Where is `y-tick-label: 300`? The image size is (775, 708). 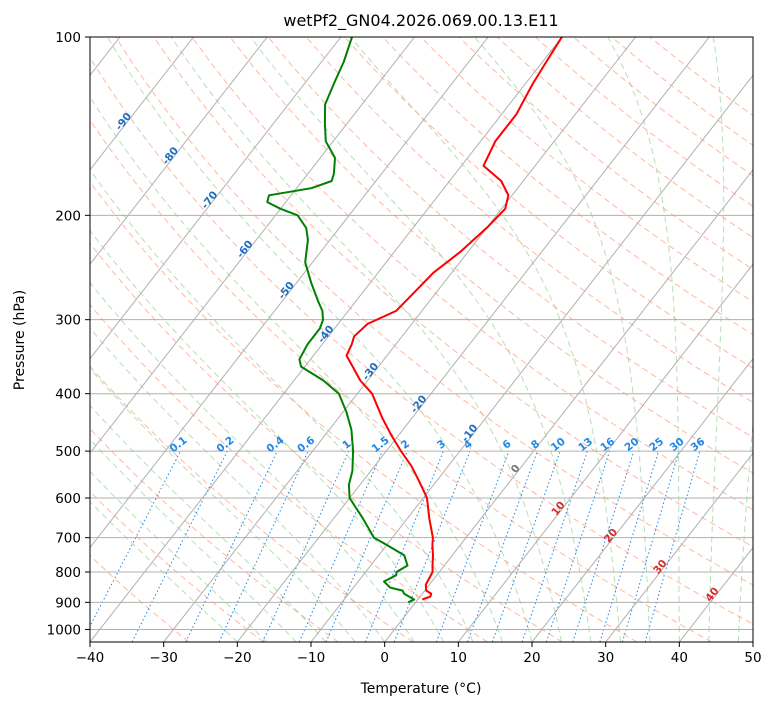 y-tick-label: 300 is located at coordinates (68, 321).